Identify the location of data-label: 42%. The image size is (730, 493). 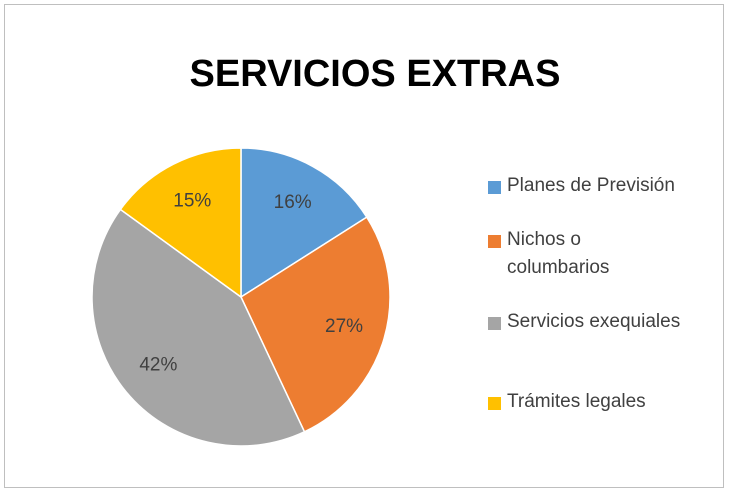
(158, 364).